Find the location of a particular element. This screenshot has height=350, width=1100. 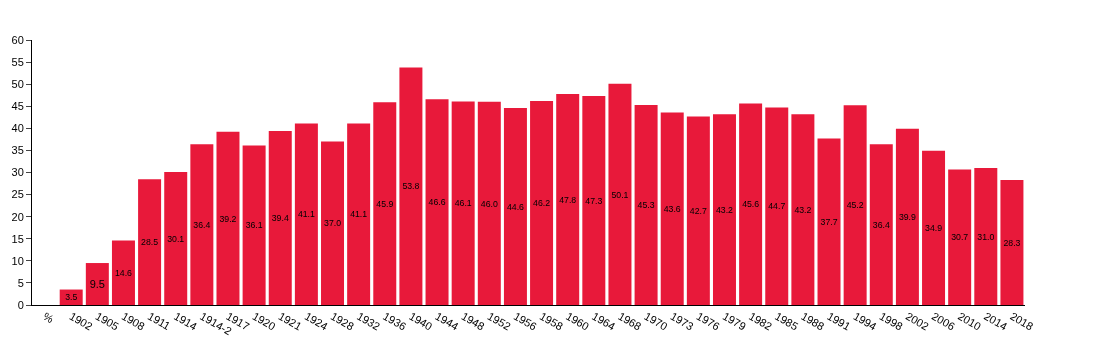

data-label: 30.7 is located at coordinates (960, 237).